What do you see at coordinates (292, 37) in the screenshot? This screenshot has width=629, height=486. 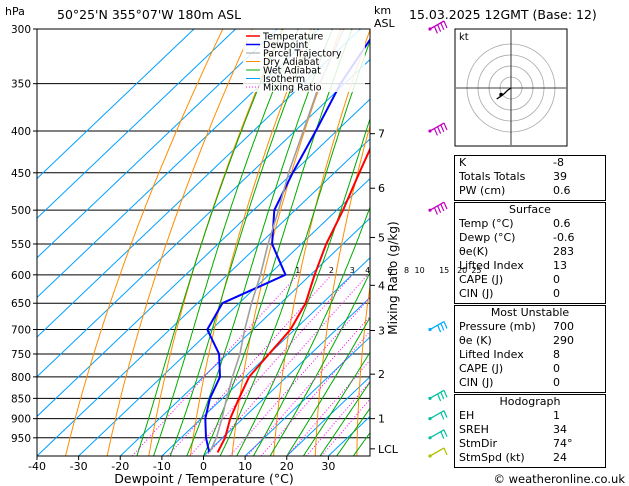 I see `legend-label: Temperature` at bounding box center [292, 37].